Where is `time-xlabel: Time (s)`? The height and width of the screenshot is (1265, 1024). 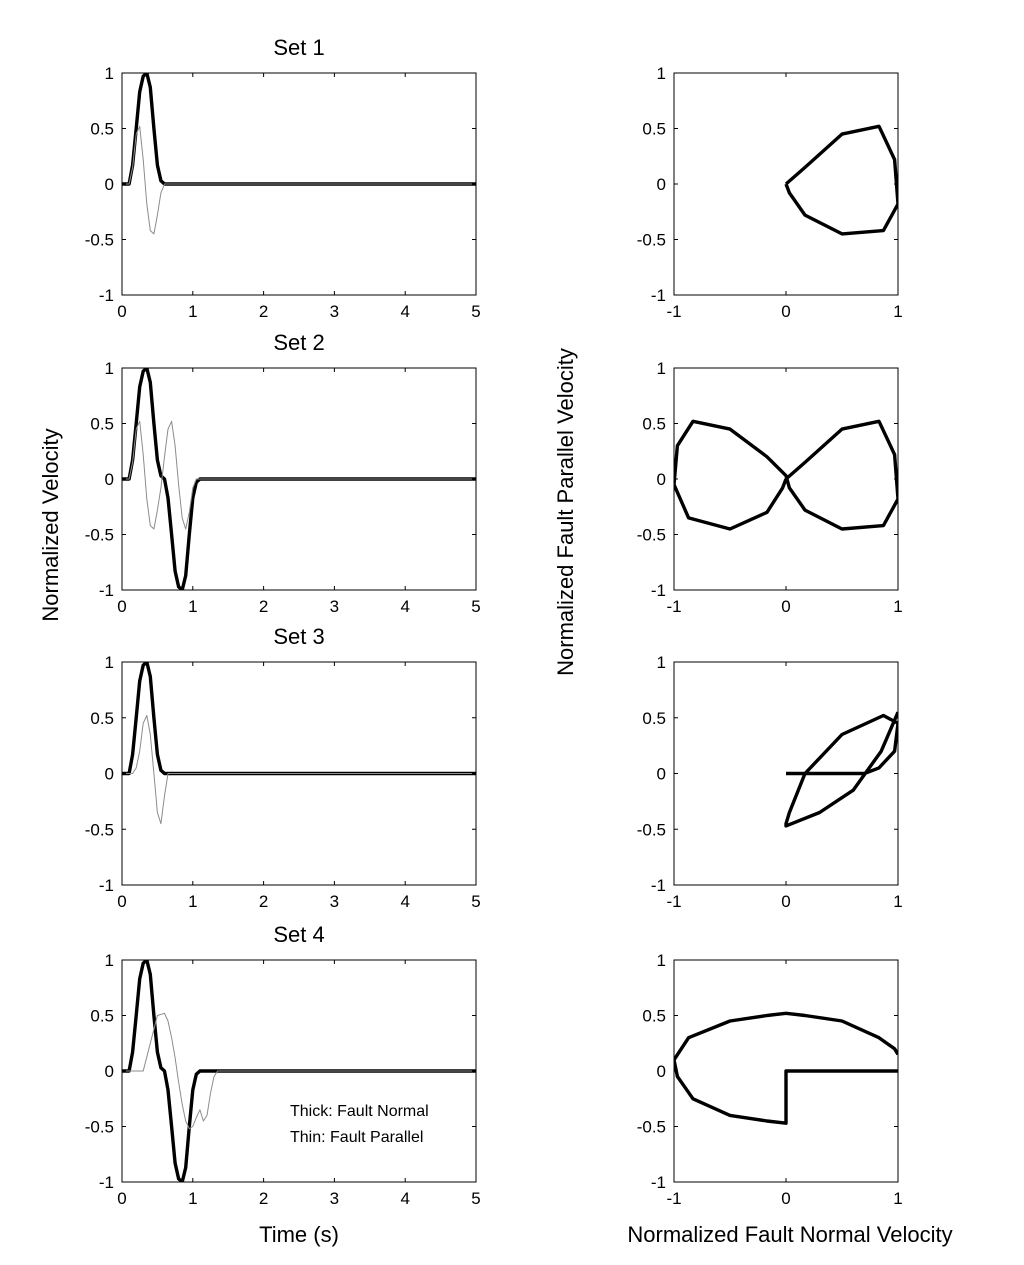 time-xlabel: Time (s) is located at coordinates (299, 1234).